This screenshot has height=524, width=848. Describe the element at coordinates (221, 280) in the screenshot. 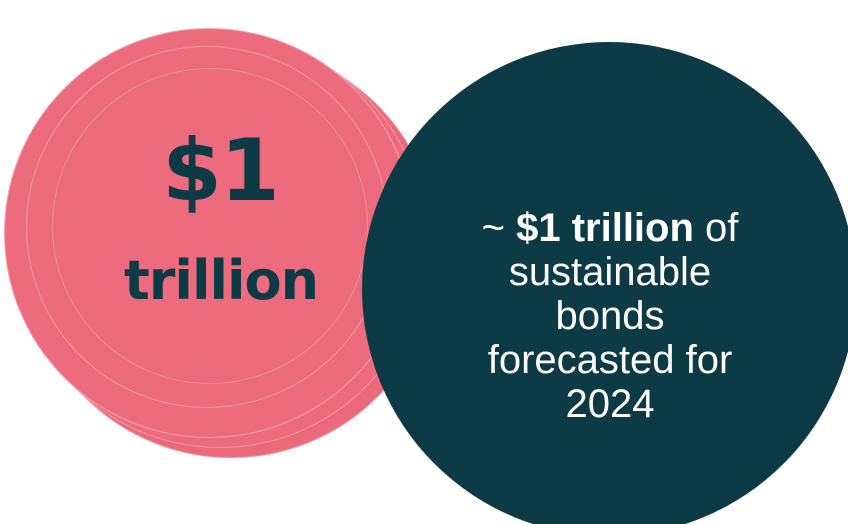

I see `coin-unit: trillion` at that location.